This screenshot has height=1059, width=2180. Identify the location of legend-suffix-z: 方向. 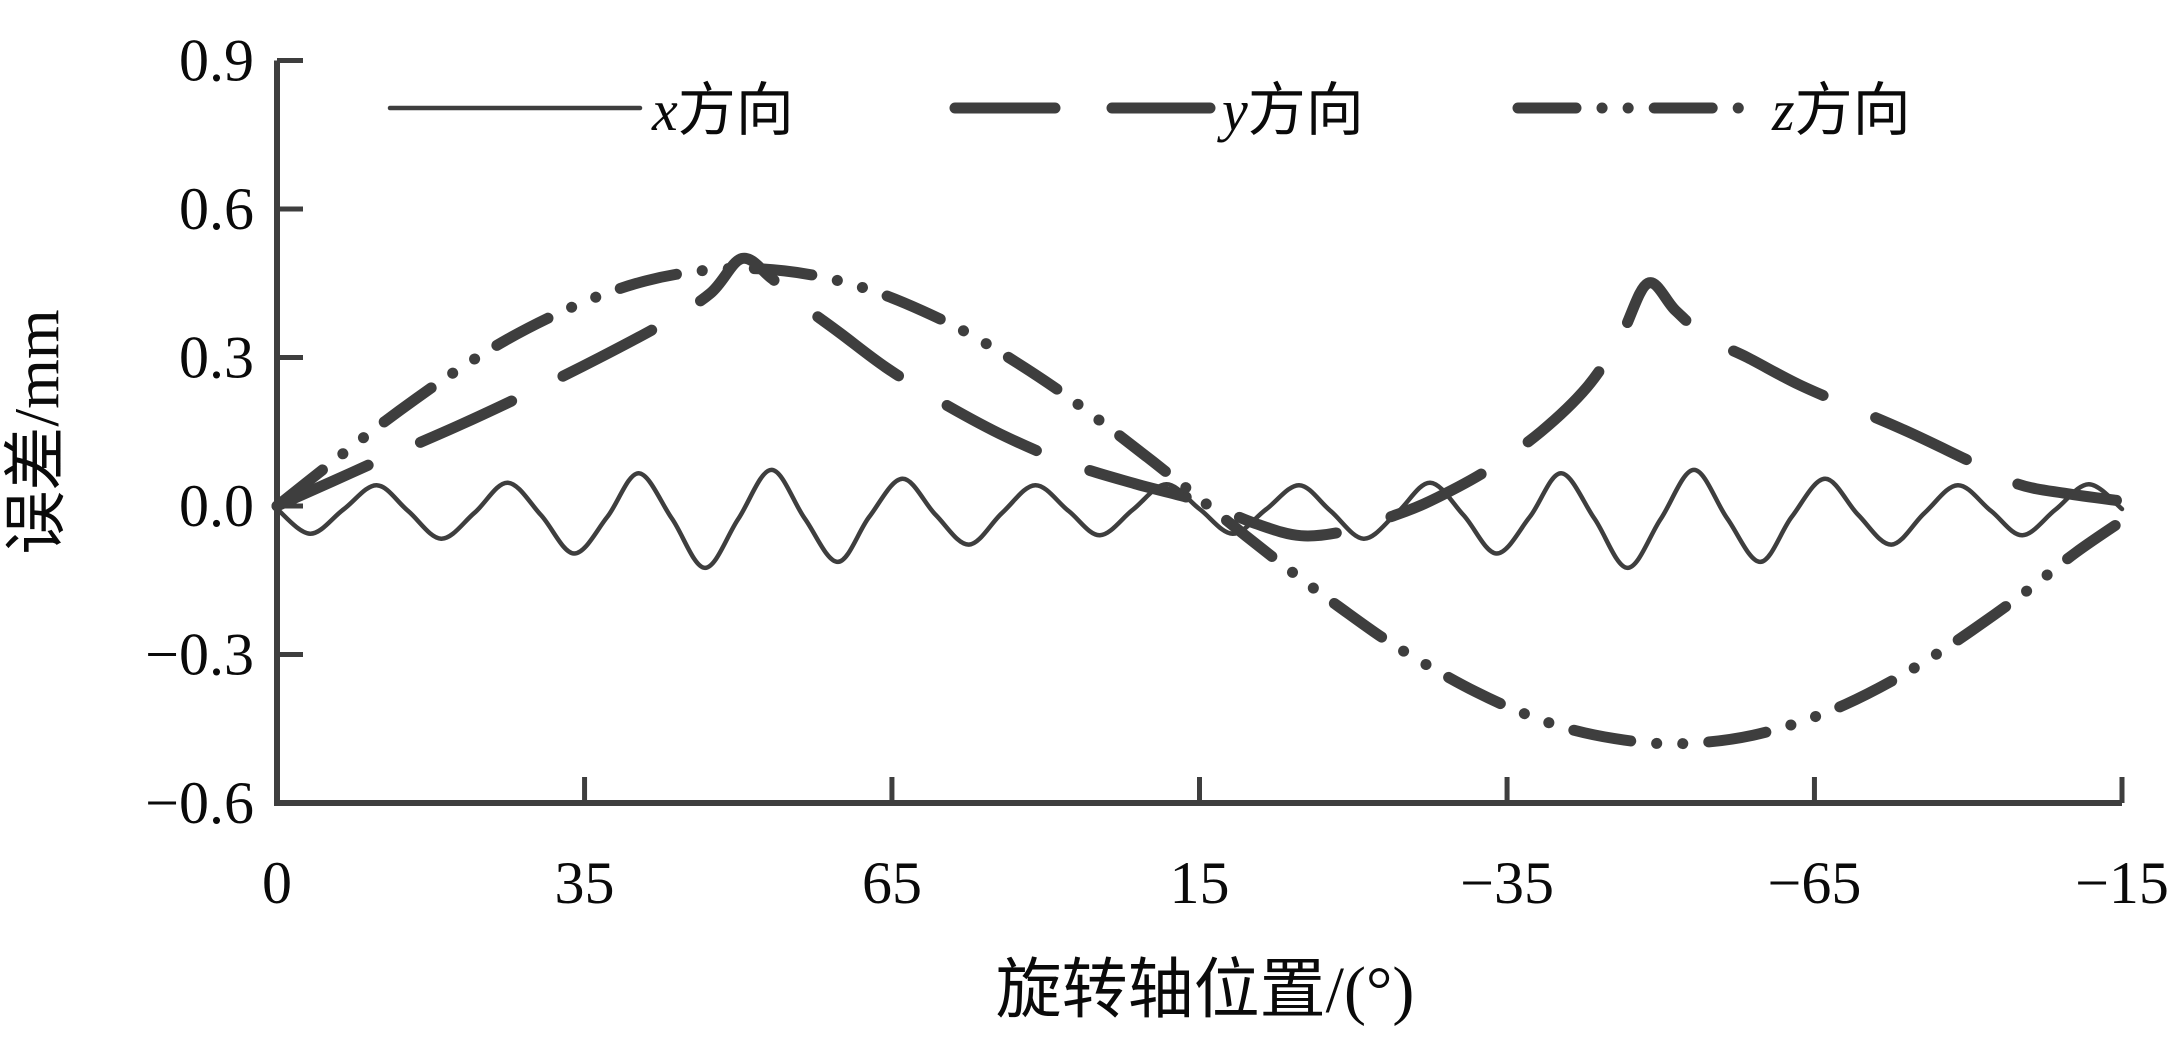
(1853, 110).